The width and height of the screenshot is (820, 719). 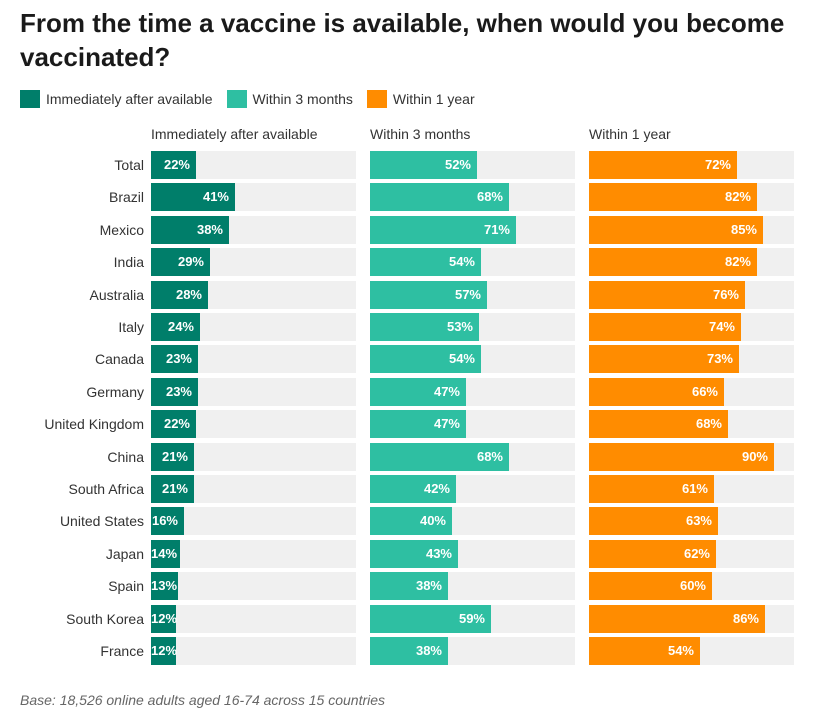 What do you see at coordinates (630, 134) in the screenshot?
I see `panel-title-within-1-year: Within 1 year` at bounding box center [630, 134].